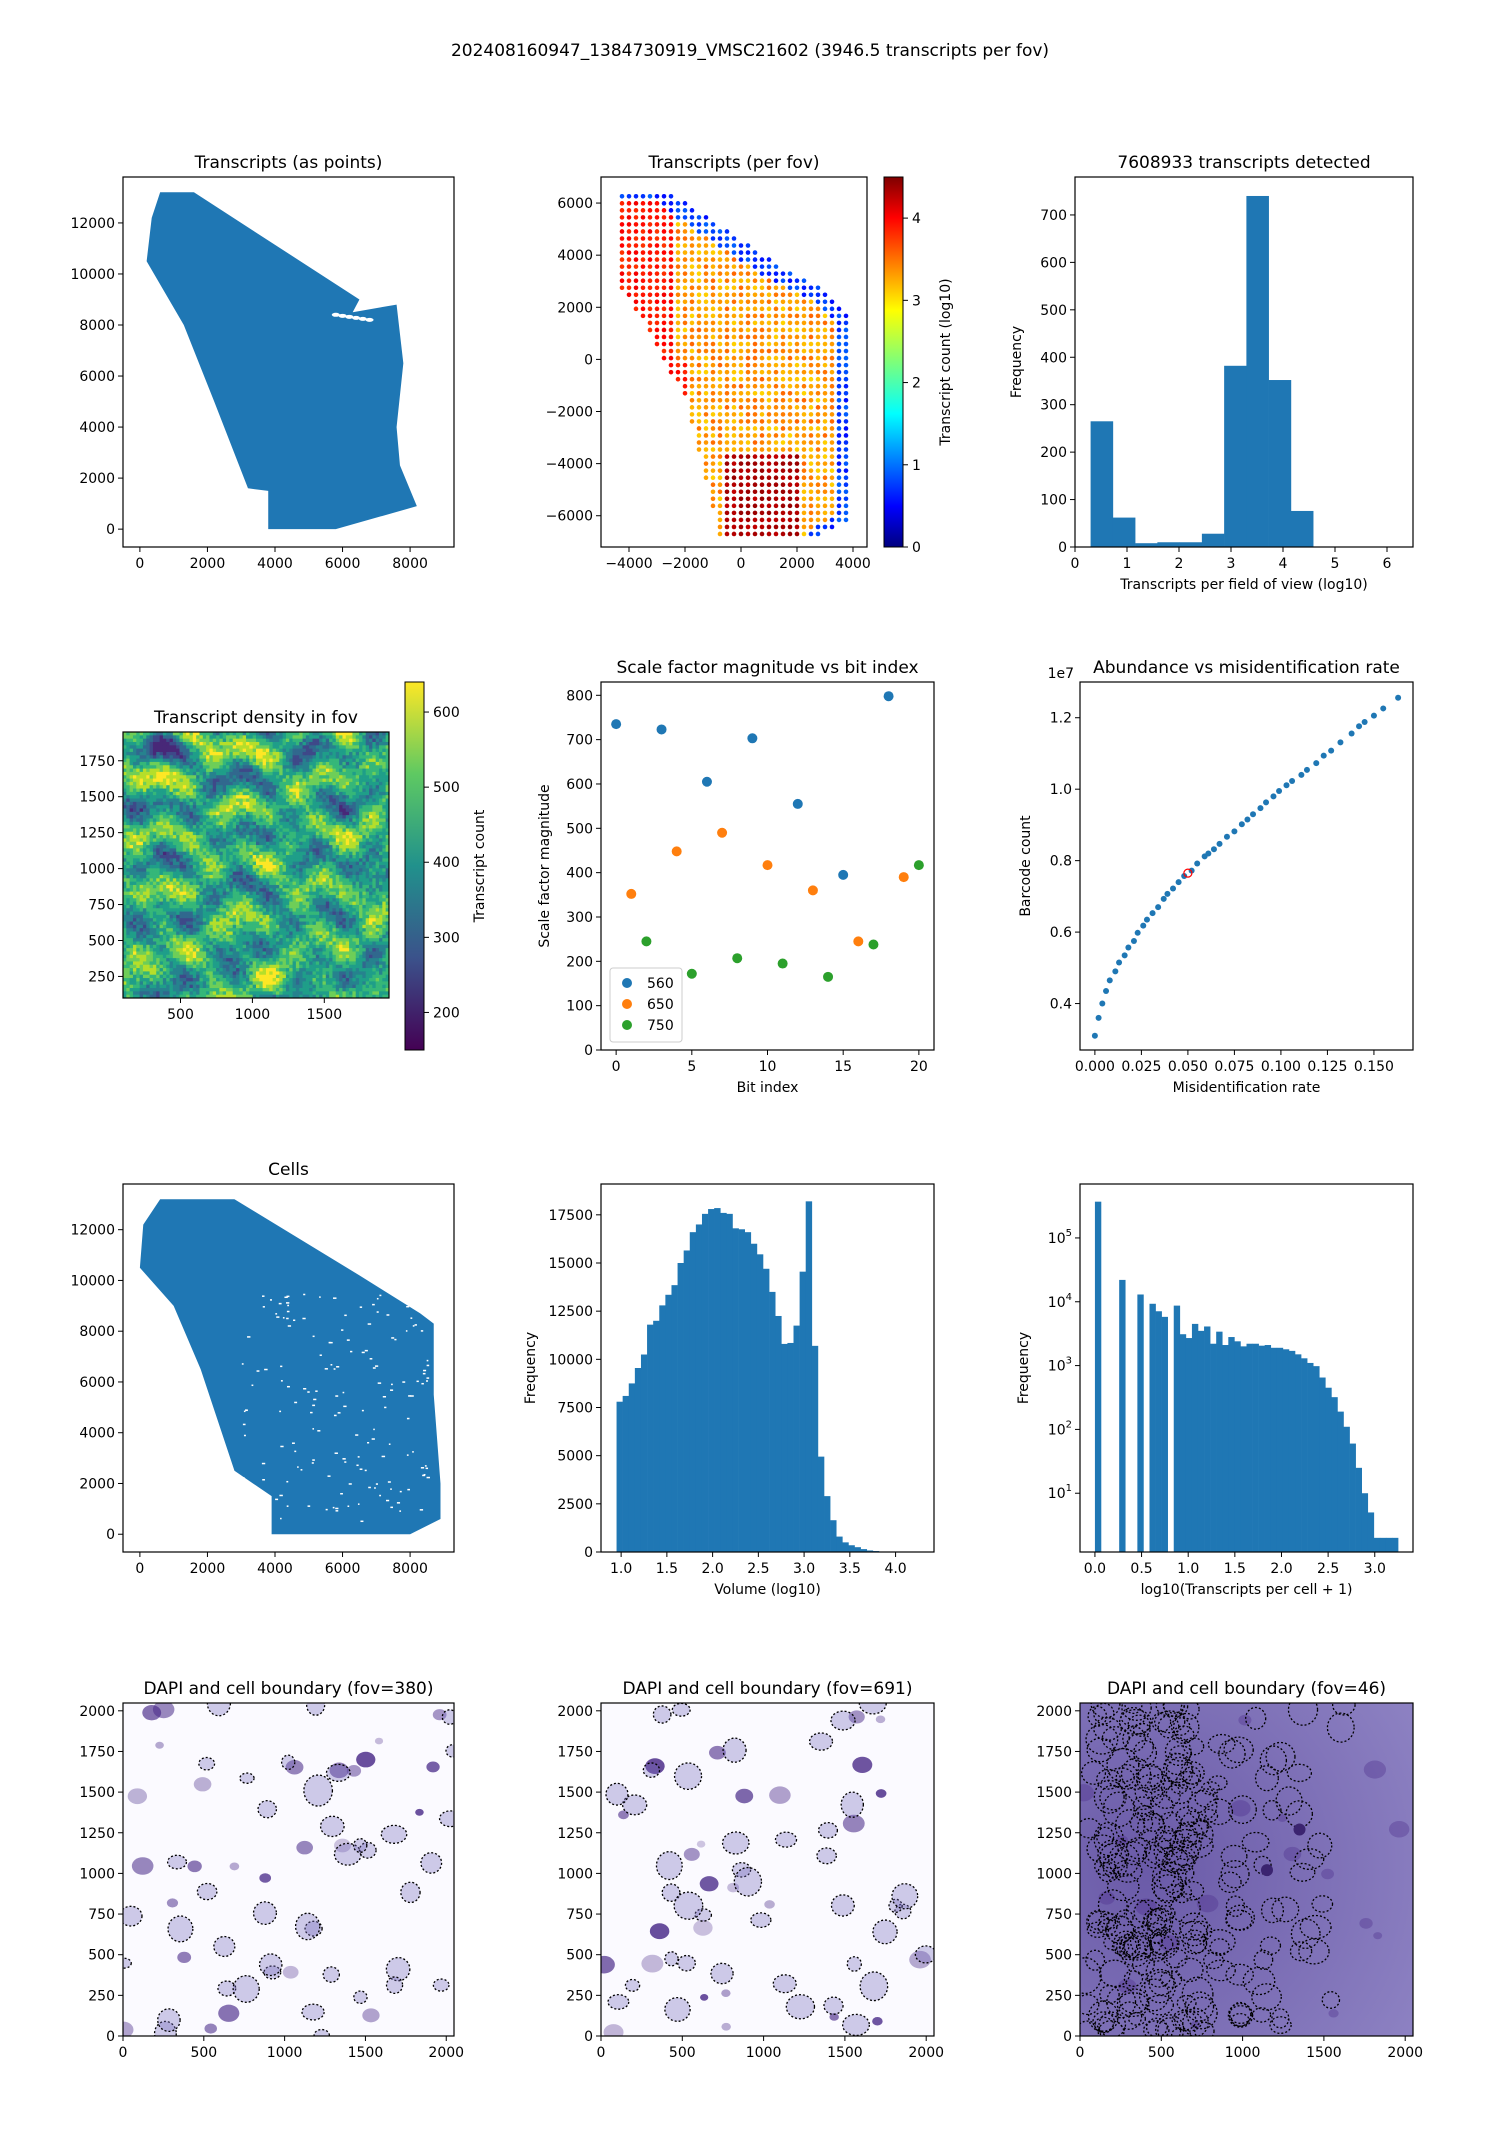 This screenshot has width=1500, height=2154. I want to click on chart-title: Transcripts (per fov), so click(733, 163).